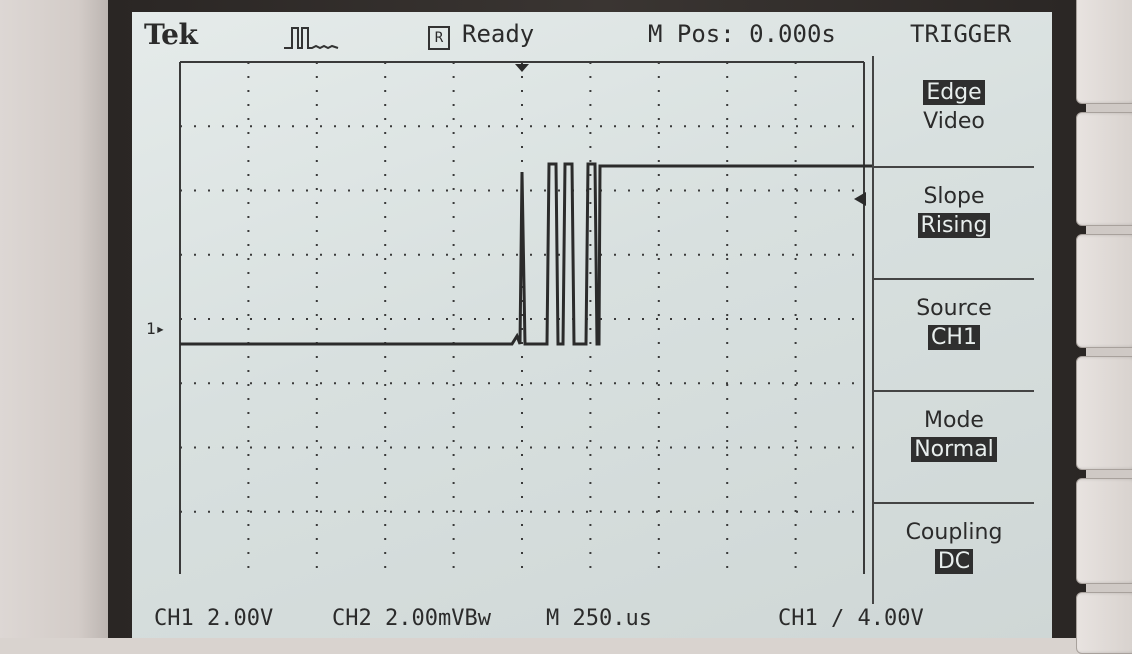  I want to click on menu-item-type: Edge Video, so click(954, 112).